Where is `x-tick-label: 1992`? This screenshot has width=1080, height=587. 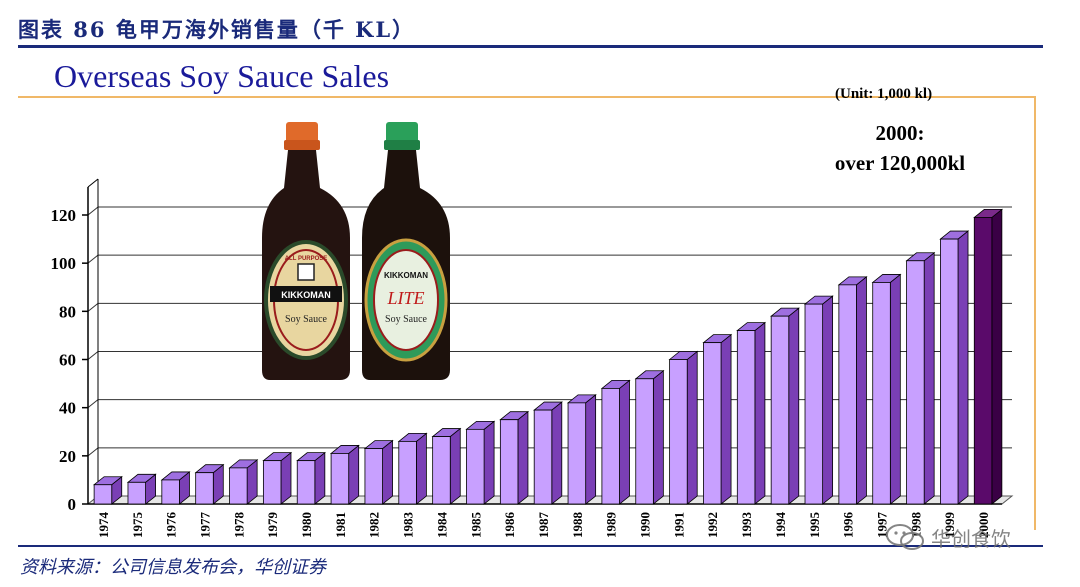 x-tick-label: 1992 is located at coordinates (712, 525).